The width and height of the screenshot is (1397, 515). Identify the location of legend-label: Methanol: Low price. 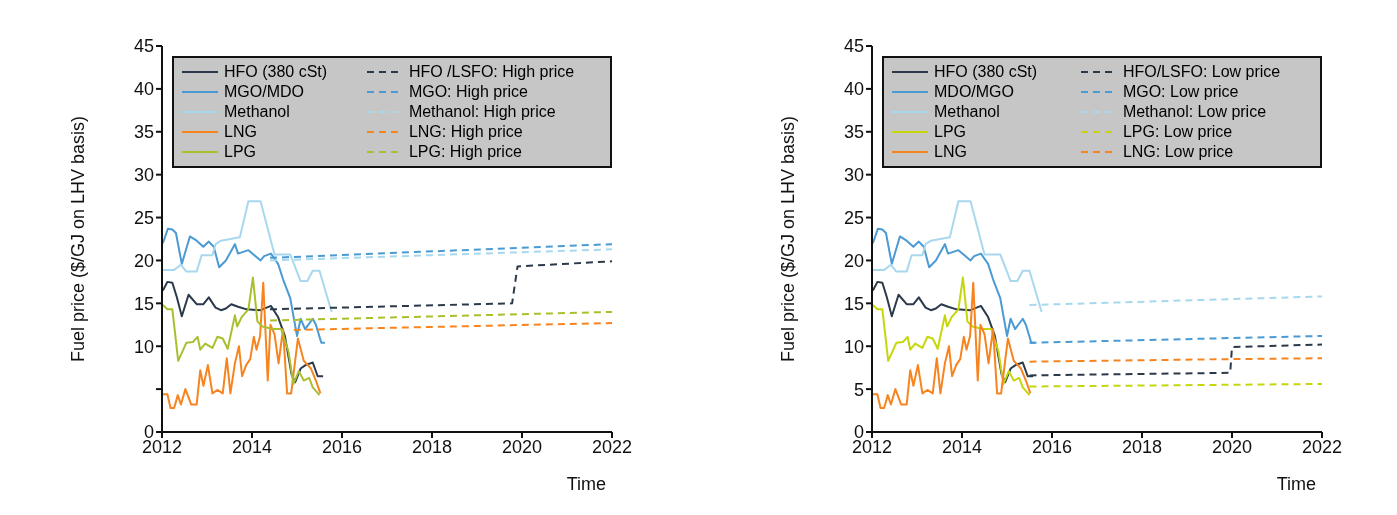
(1194, 112).